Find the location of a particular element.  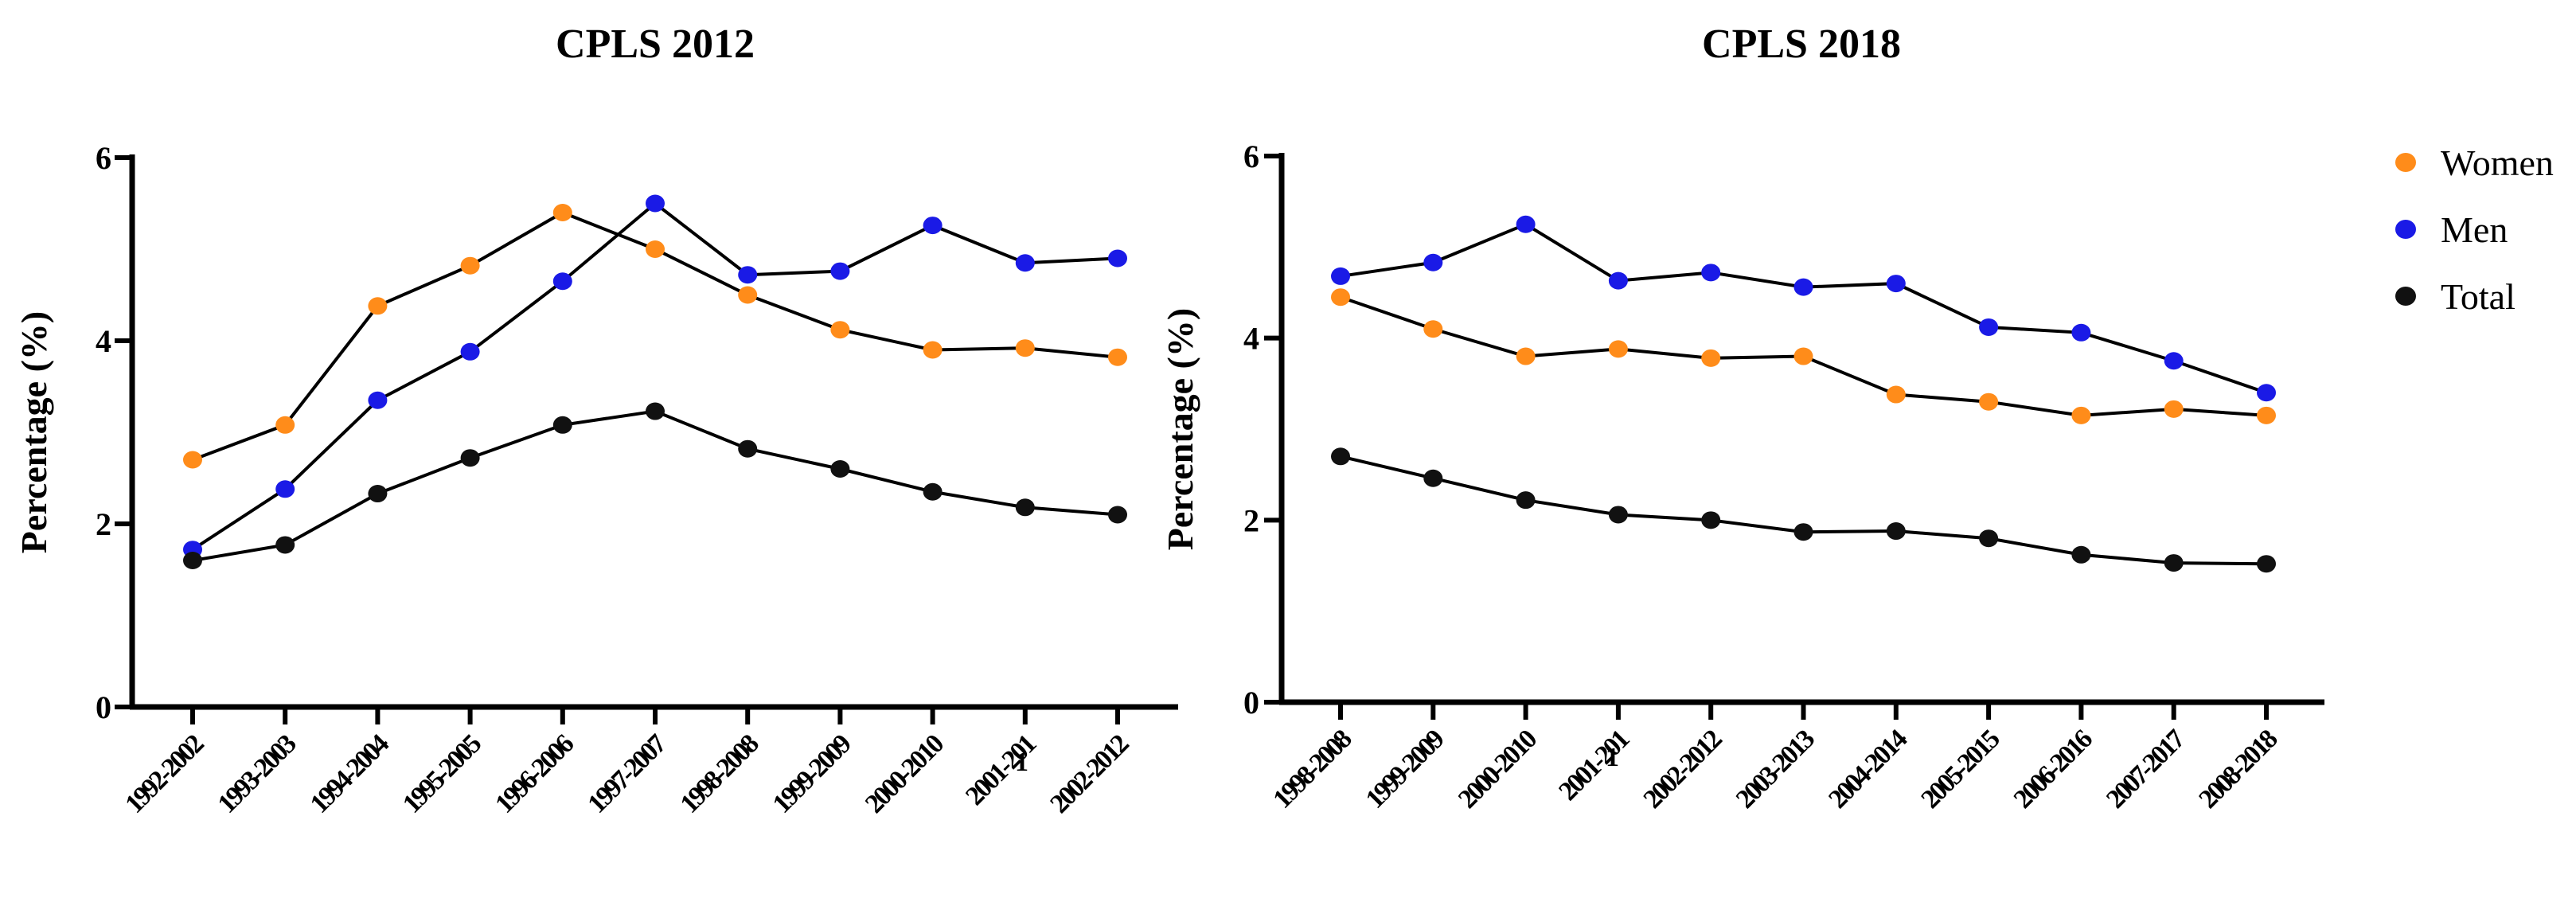

x-tick-label: 1997-2007 is located at coordinates (627, 773).